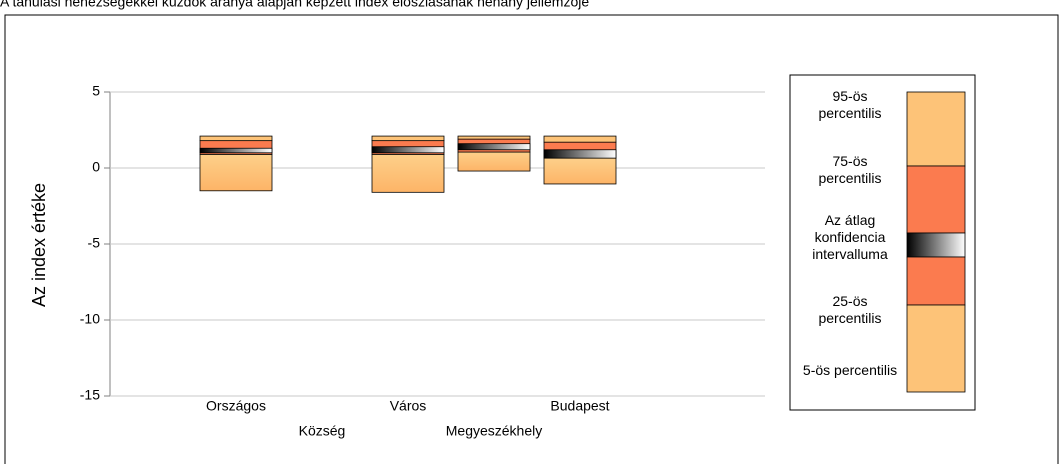  I want to click on legend-label: 75-ös percentilis, so click(850, 169).